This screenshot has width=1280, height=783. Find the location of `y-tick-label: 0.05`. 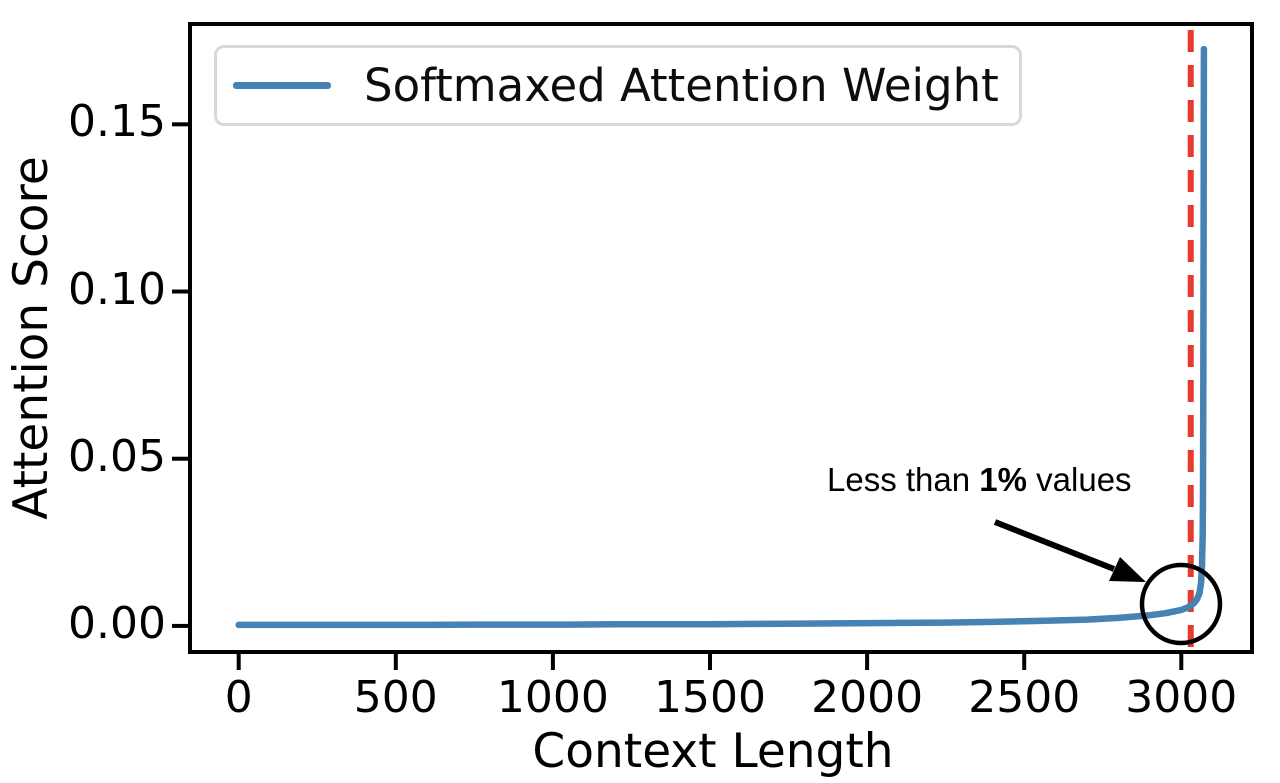

y-tick-label: 0.05 is located at coordinates (117, 456).